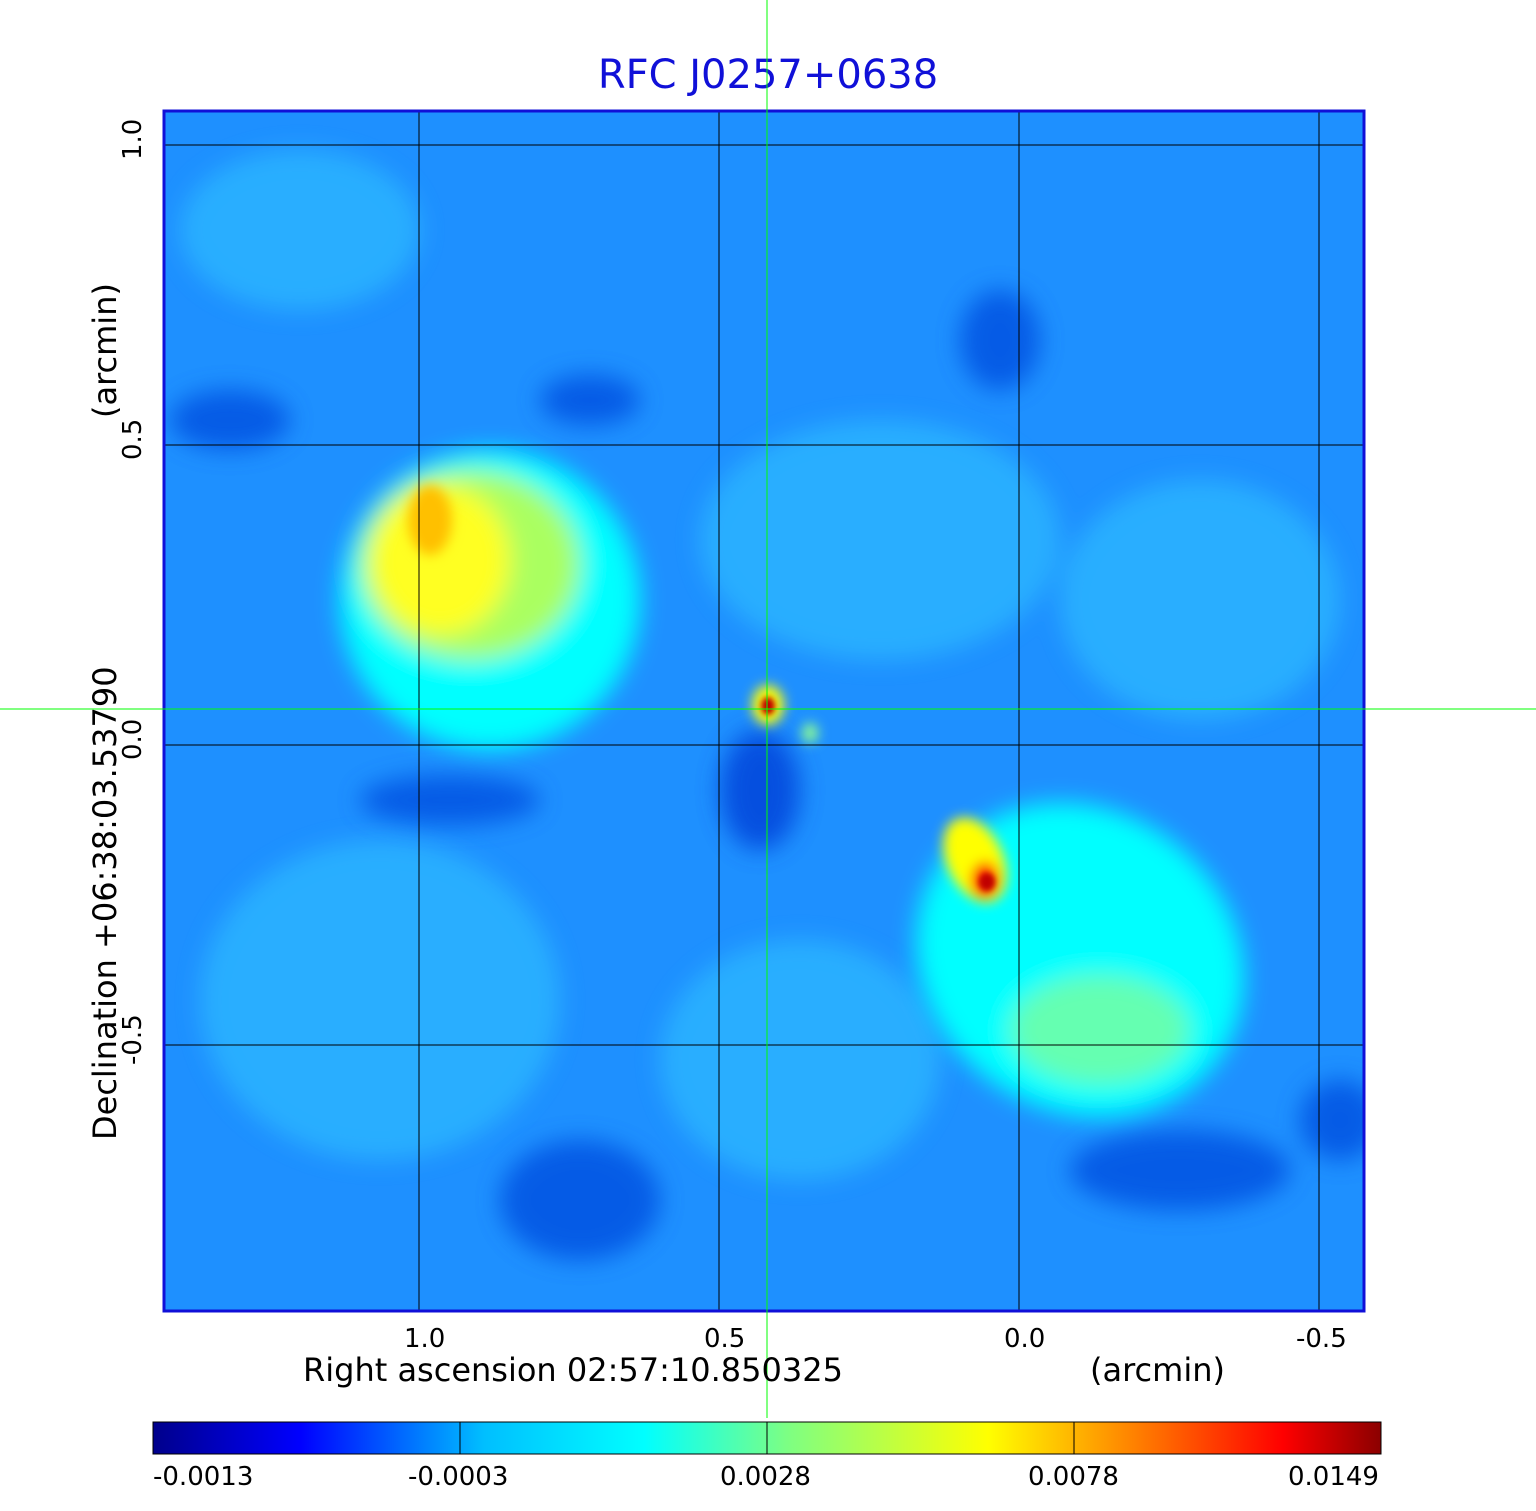 The height and width of the screenshot is (1511, 1536). Describe the element at coordinates (765, 1477) in the screenshot. I see `colorbar-tick-label: 0.0028` at that location.